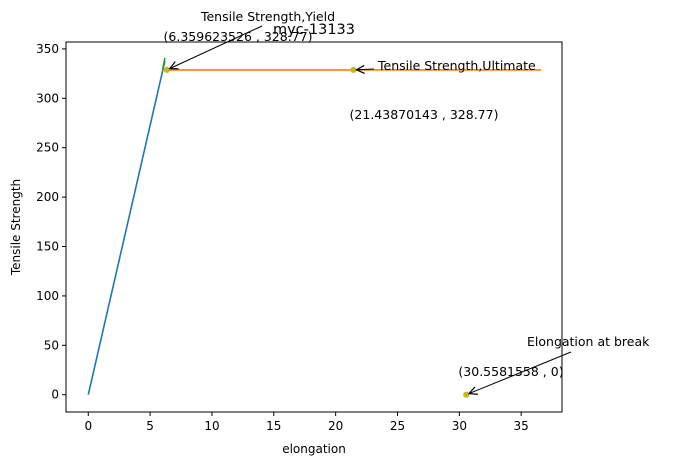  Describe the element at coordinates (424, 114) in the screenshot. I see `annotation-ultimate-value: (21.43870143 , 328.77)` at that location.